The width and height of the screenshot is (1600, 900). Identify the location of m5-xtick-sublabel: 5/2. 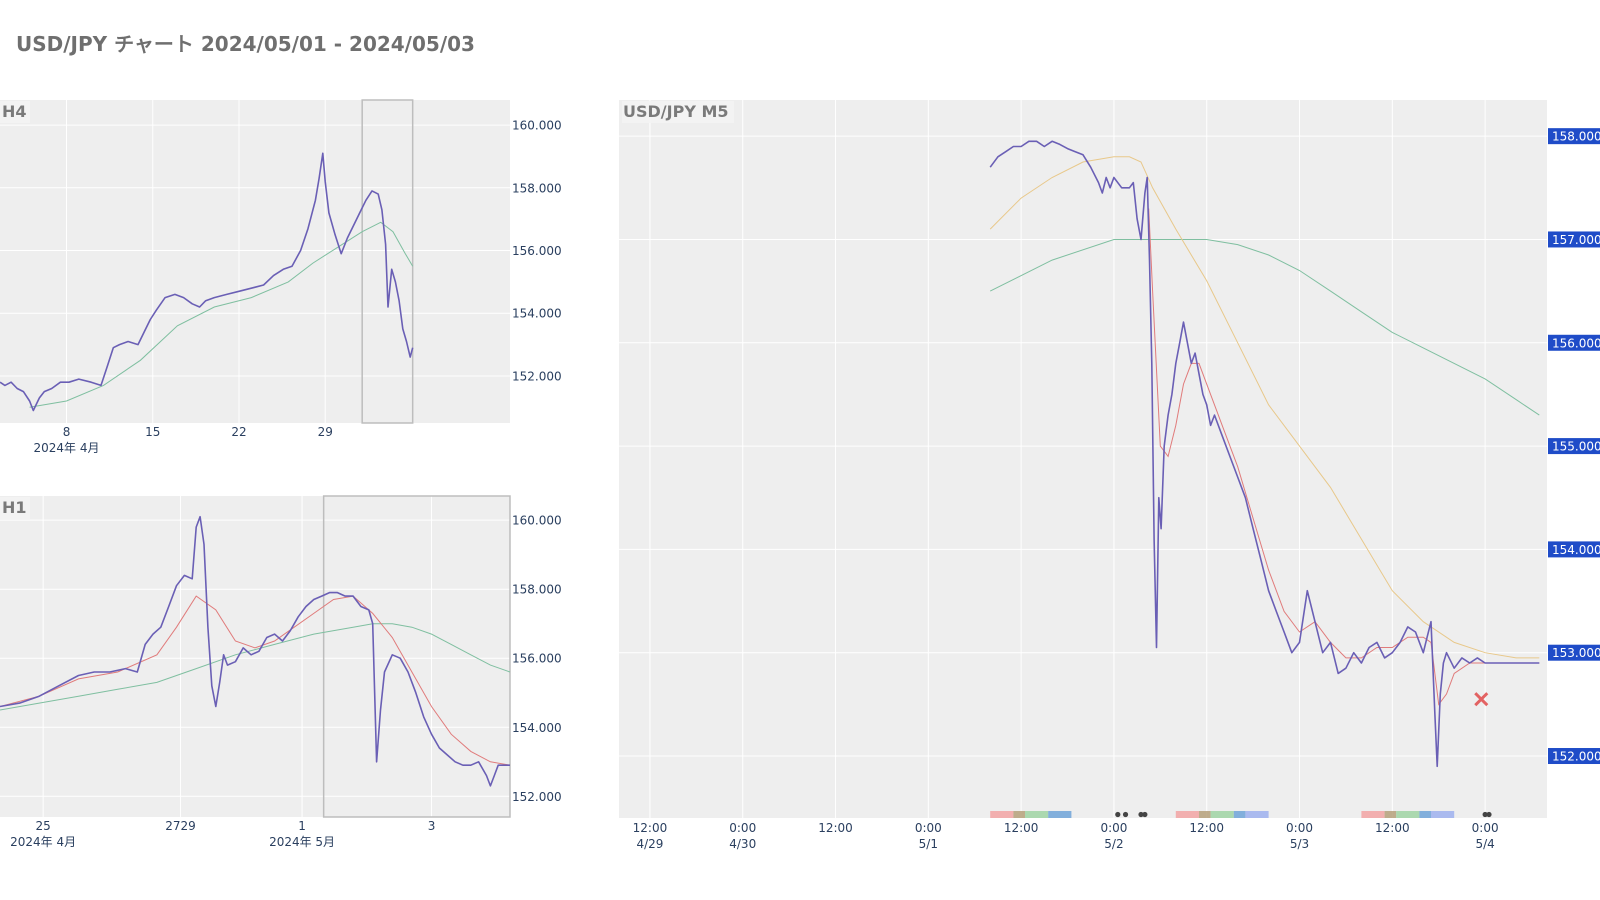
(1113, 844).